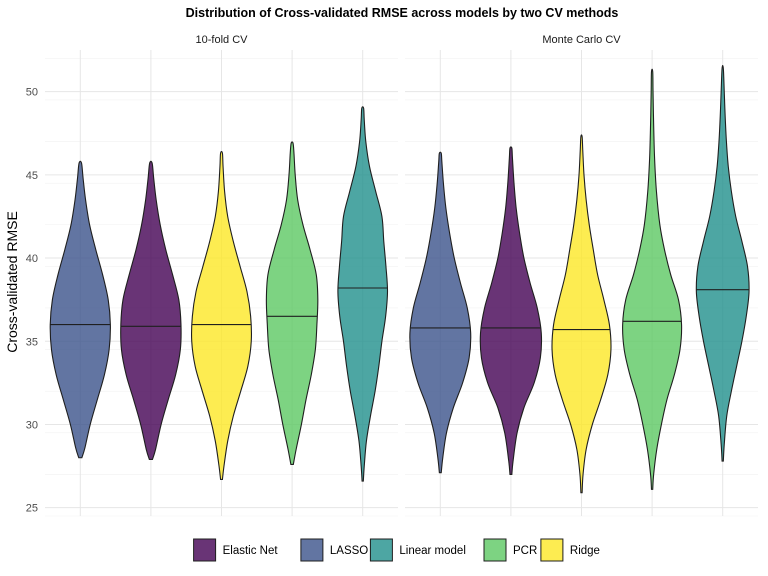  What do you see at coordinates (525, 551) in the screenshot?
I see `legend-label: PCR` at bounding box center [525, 551].